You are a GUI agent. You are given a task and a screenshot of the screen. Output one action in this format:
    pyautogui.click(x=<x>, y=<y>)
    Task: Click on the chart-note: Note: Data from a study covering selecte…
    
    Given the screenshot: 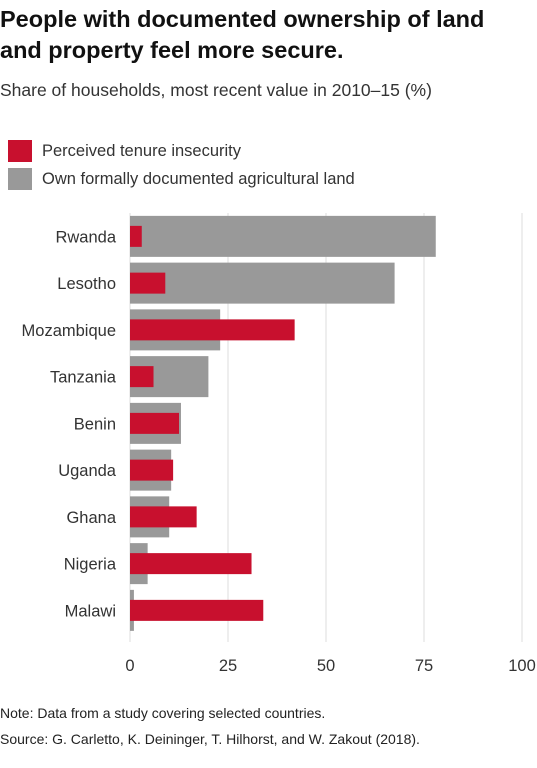 What is the action you would take?
    pyautogui.click(x=163, y=713)
    